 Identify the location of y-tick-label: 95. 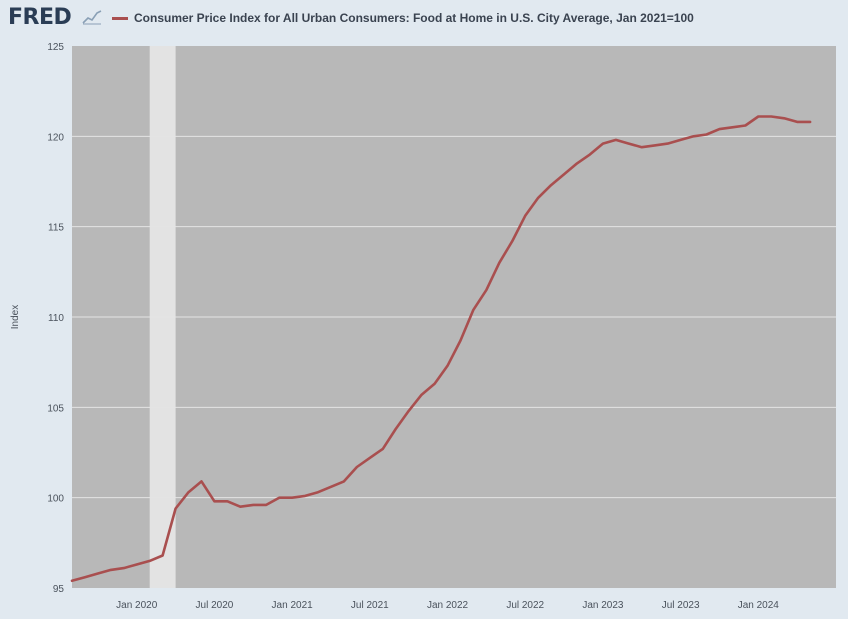
(59, 589).